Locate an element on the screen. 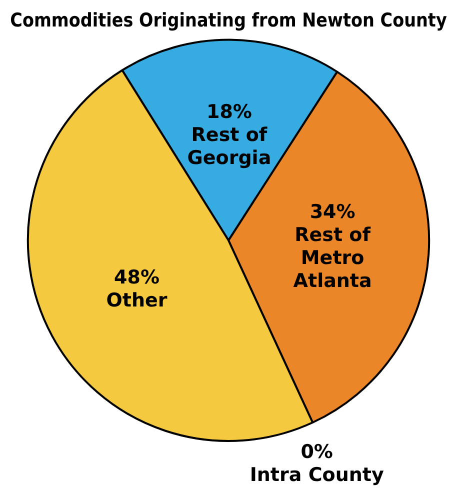 The width and height of the screenshot is (457, 502). chart-title: Commodities Originating from Newton County is located at coordinates (229, 20).